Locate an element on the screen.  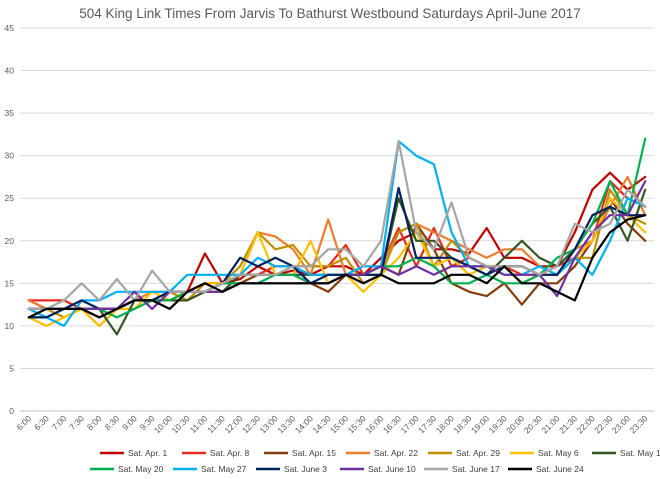
legend-item: Sat. June 24 is located at coordinates (546, 469).